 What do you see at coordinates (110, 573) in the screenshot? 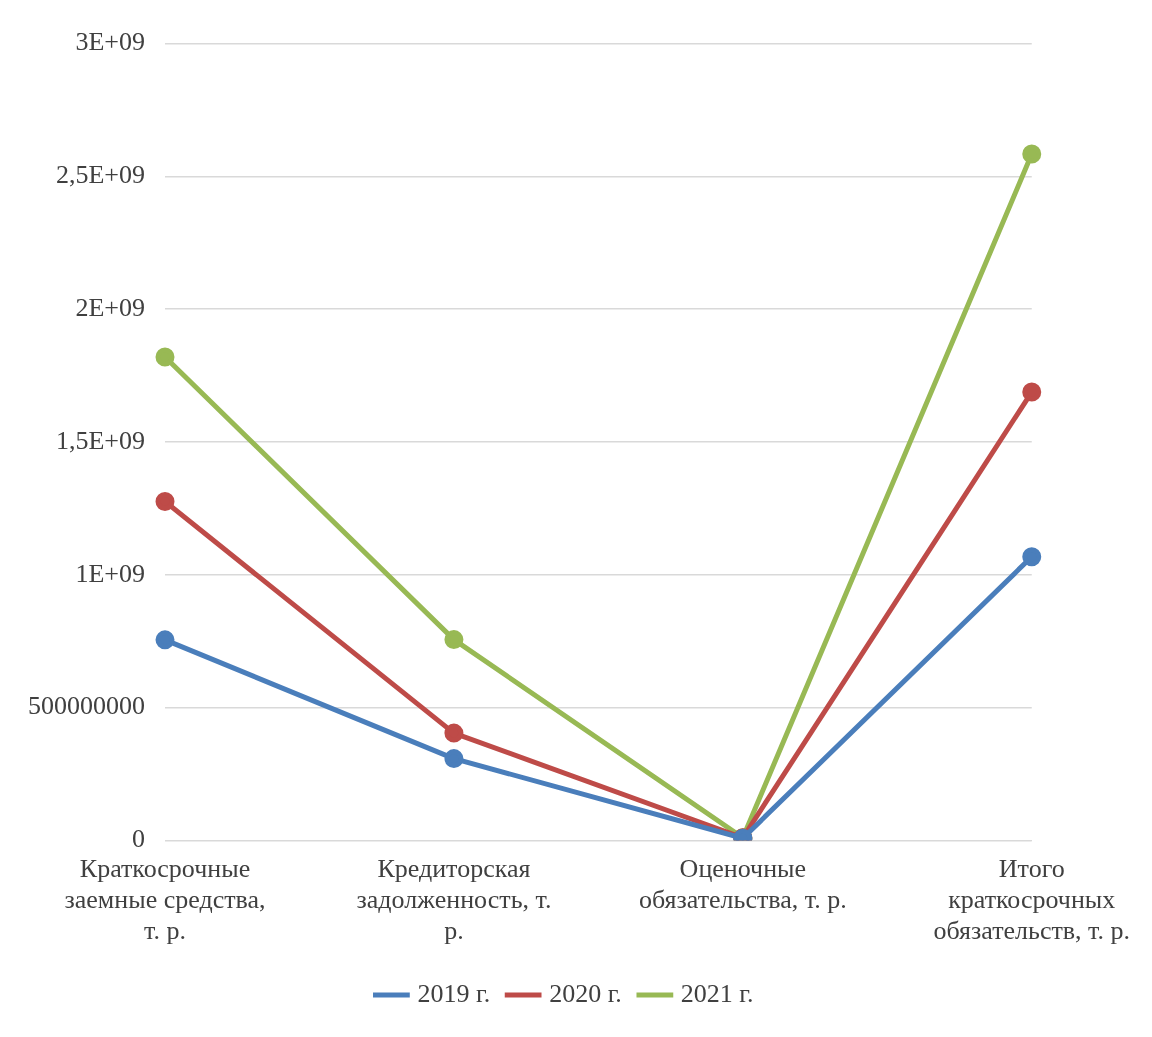
I see `y-tick-label: 1E+09` at bounding box center [110, 573].